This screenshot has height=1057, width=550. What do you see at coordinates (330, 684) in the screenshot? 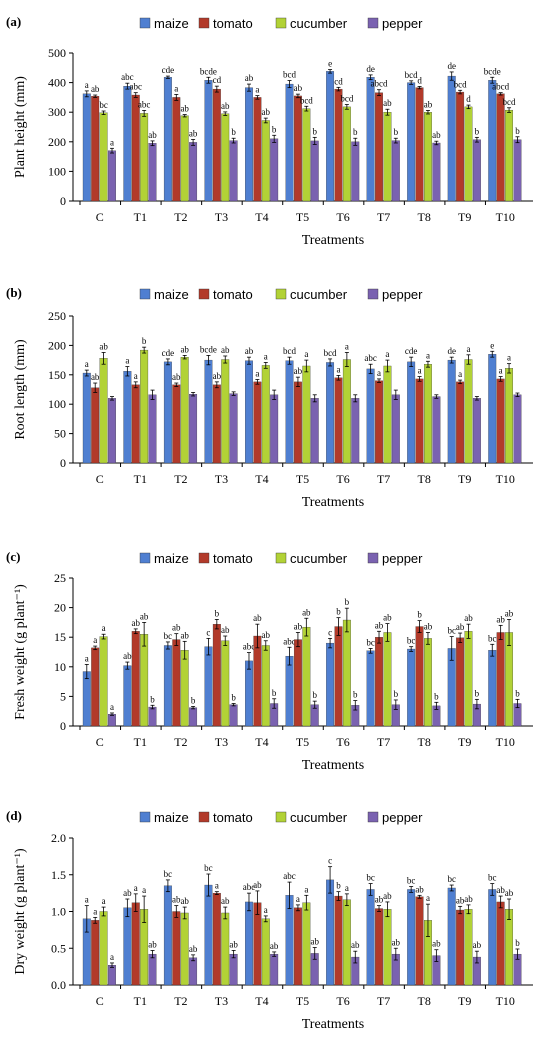
I see `bar-maize-T6` at bounding box center [330, 684].